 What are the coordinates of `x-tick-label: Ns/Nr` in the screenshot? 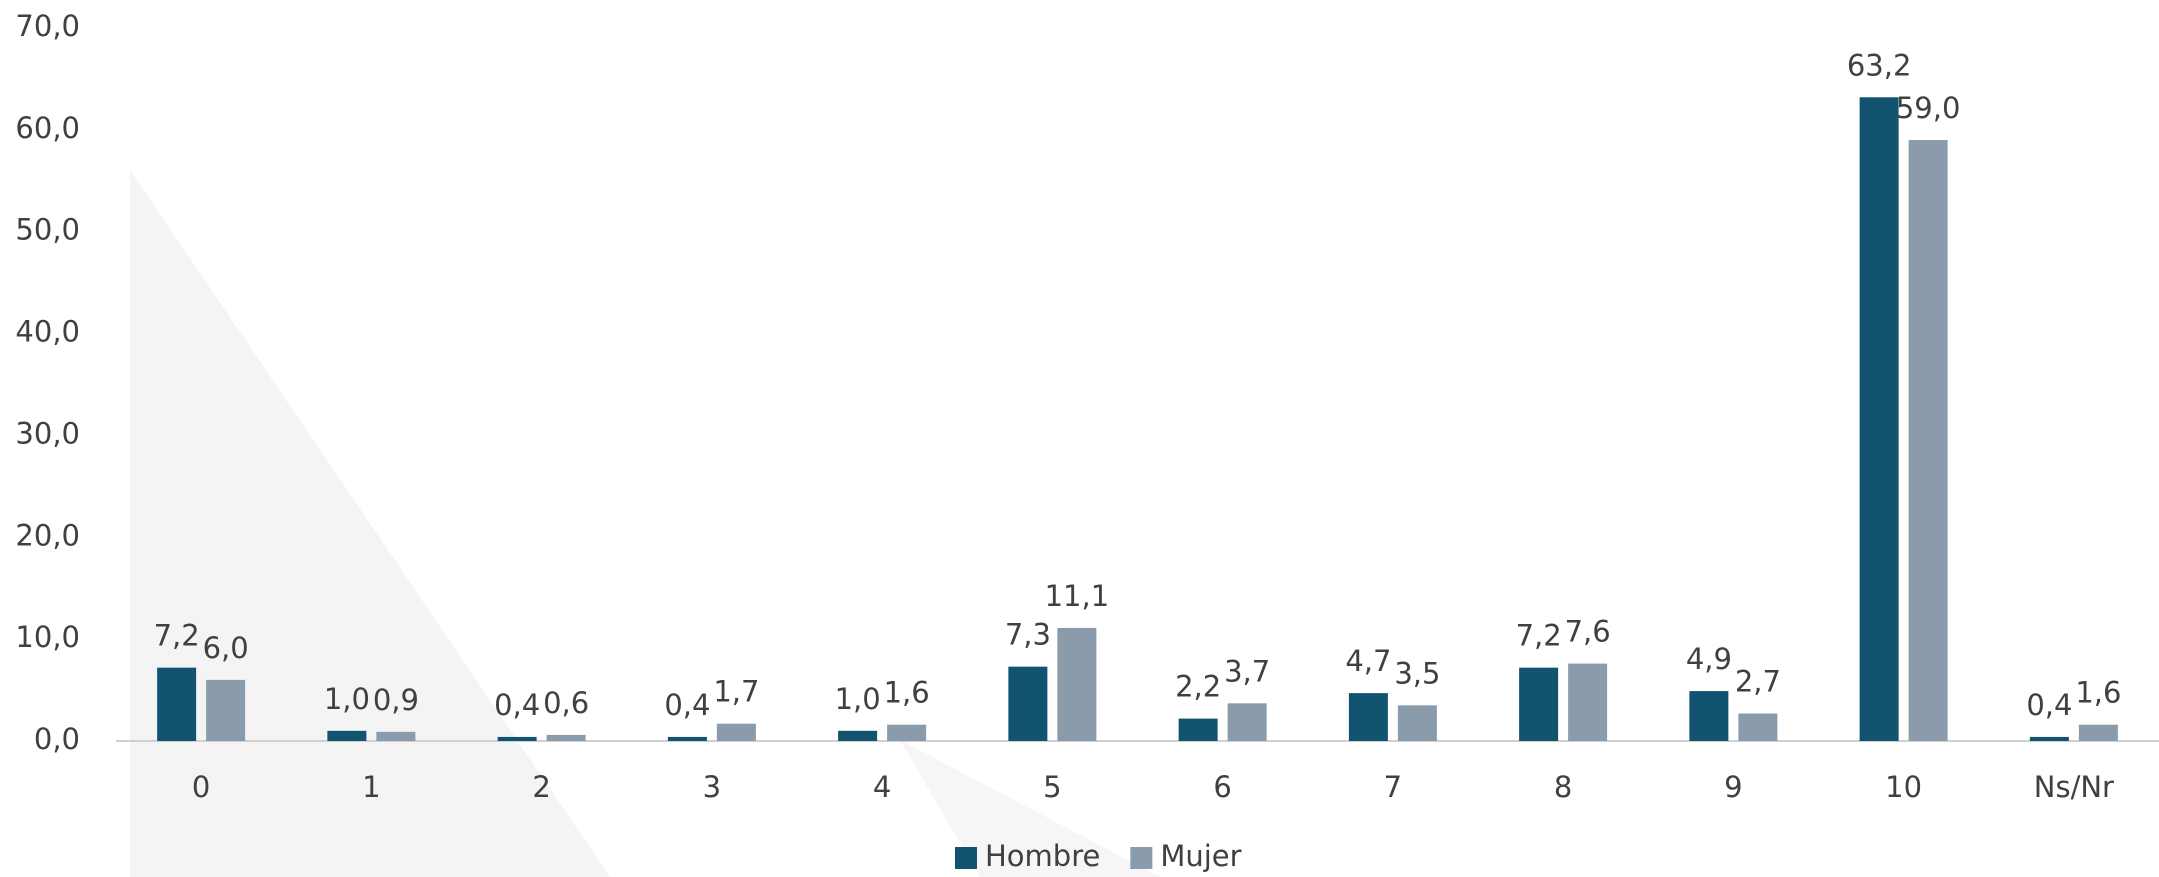 It's located at (2074, 787).